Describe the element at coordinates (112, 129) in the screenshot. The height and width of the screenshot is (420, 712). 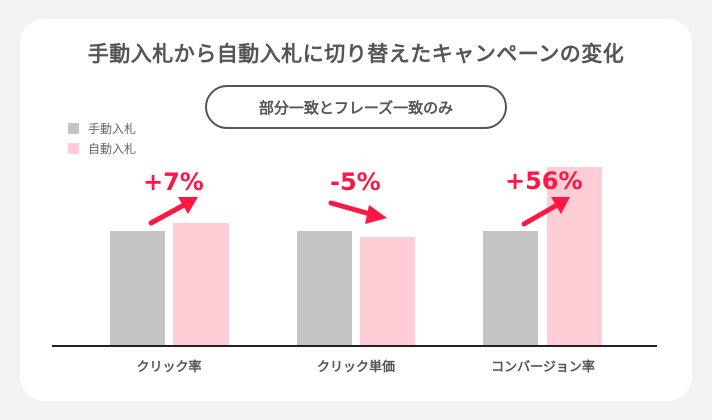
I see `legend-label-manual: 手動入札` at that location.